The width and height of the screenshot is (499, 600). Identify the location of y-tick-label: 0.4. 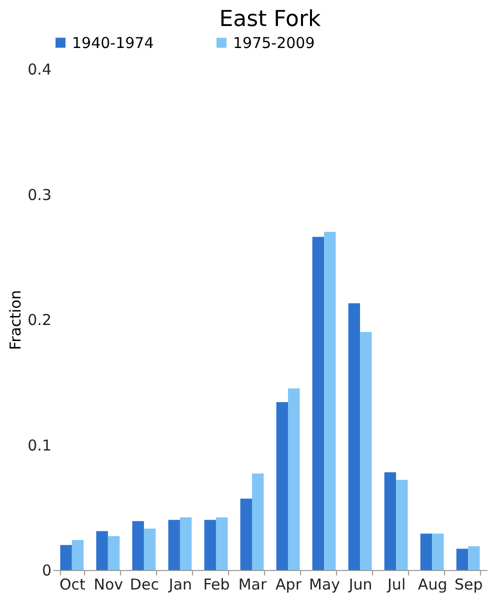
(40, 69).